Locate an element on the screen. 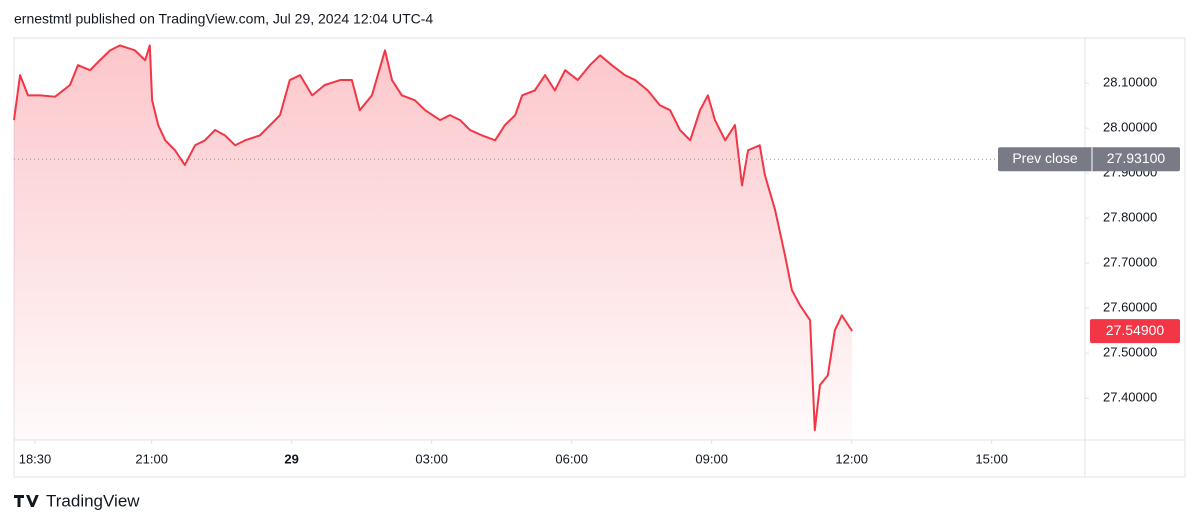 The height and width of the screenshot is (532, 1200). x-tick-label: 21:00 is located at coordinates (151, 458).